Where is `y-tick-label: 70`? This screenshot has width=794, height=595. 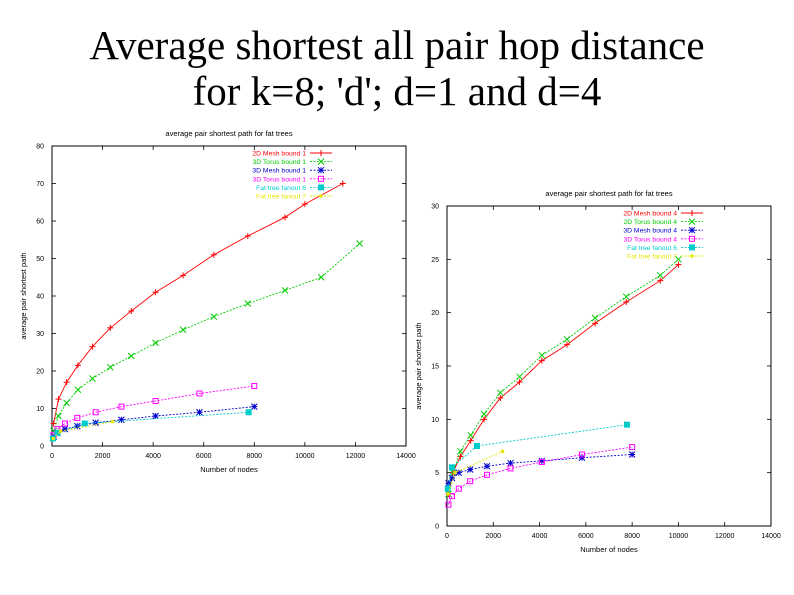 y-tick-label: 70 is located at coordinates (40, 184).